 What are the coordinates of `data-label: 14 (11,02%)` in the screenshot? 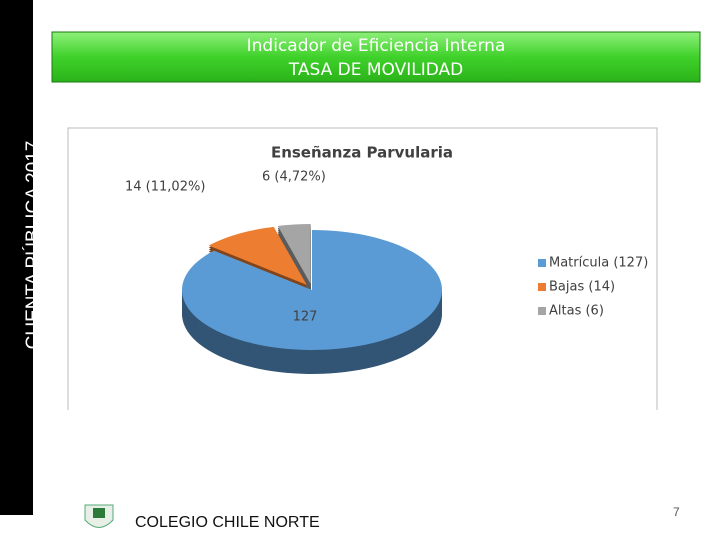 It's located at (165, 187).